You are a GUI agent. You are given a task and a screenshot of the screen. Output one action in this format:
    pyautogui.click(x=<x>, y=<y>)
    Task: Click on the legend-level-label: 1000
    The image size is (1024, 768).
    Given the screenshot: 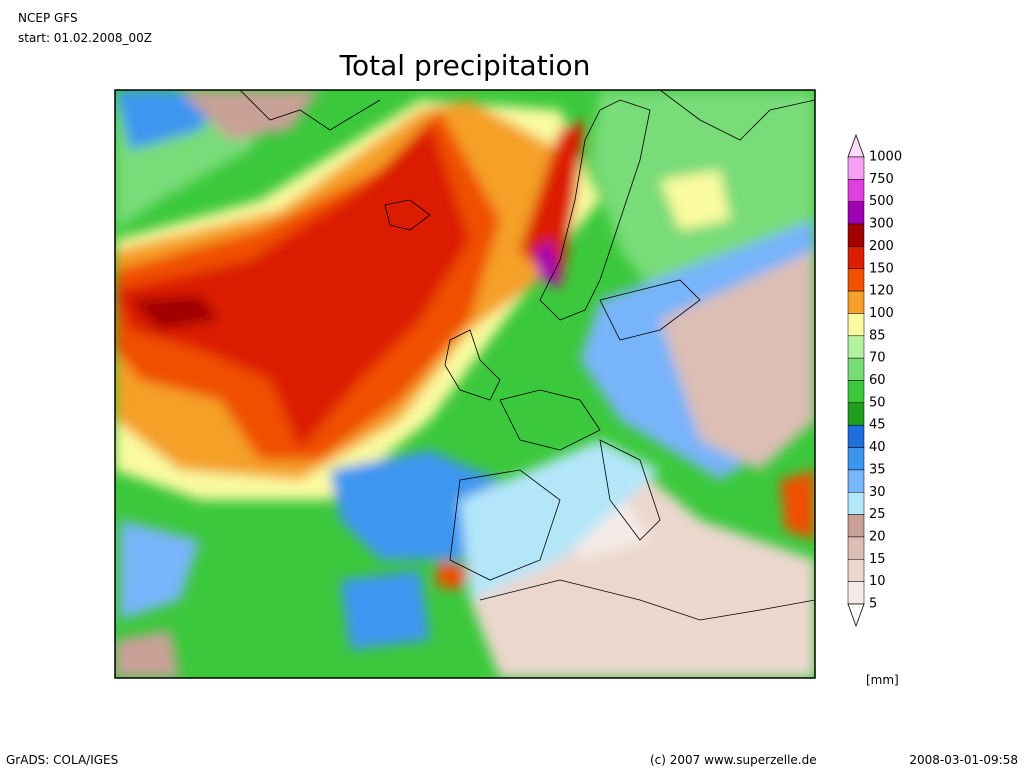 What is the action you would take?
    pyautogui.click(x=885, y=157)
    